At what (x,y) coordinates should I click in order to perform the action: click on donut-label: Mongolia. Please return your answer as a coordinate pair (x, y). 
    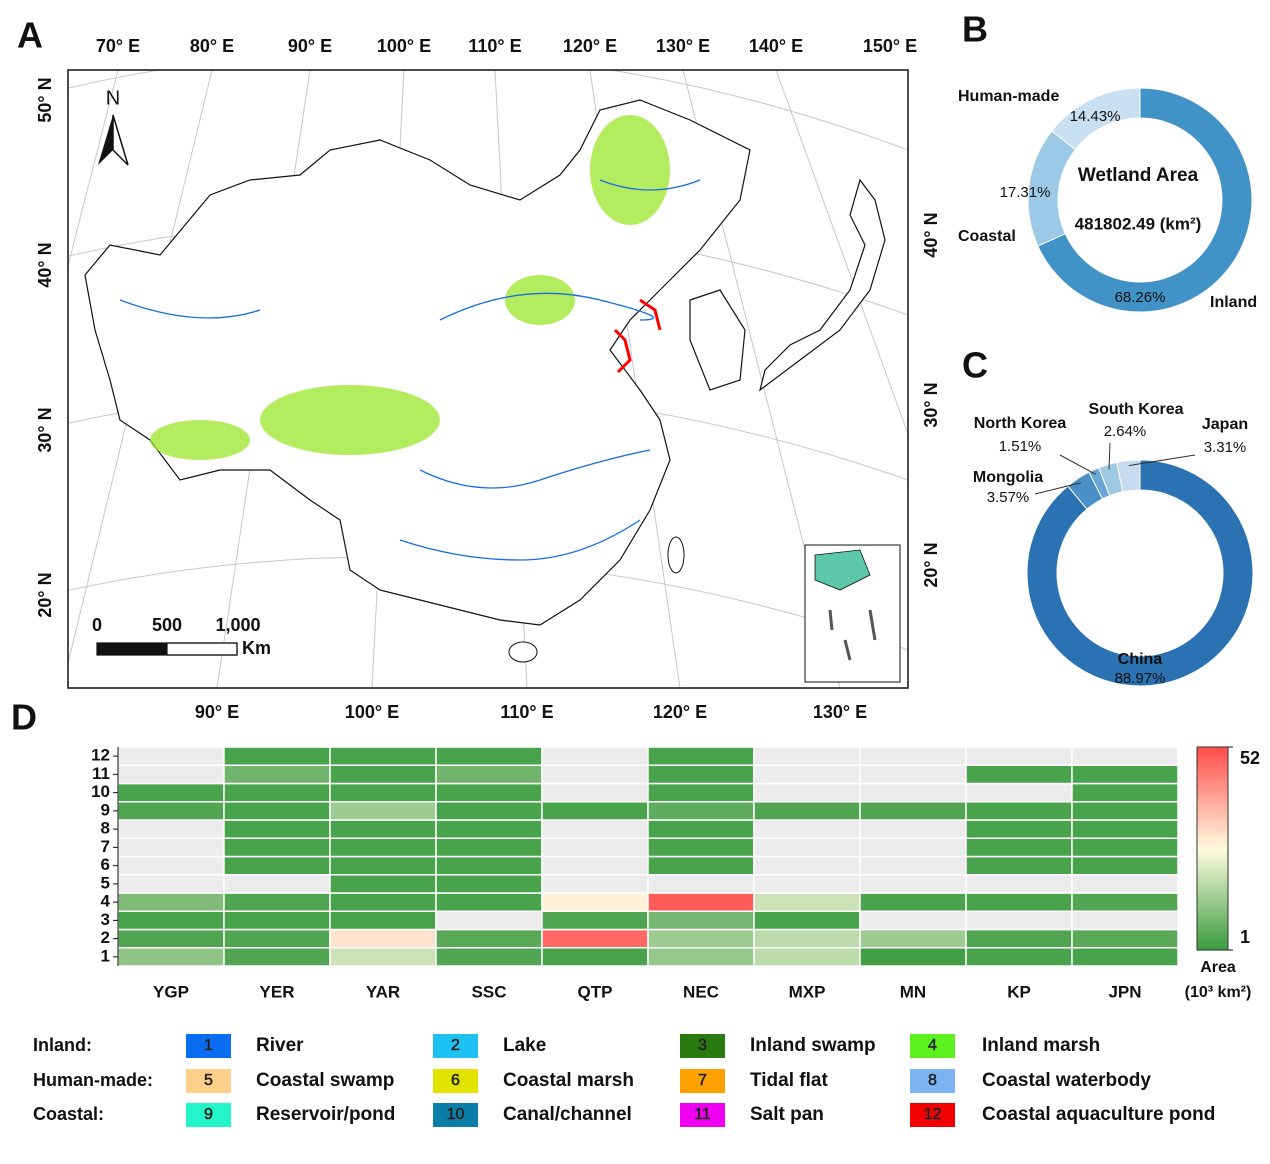
    Looking at the image, I should click on (1008, 477).